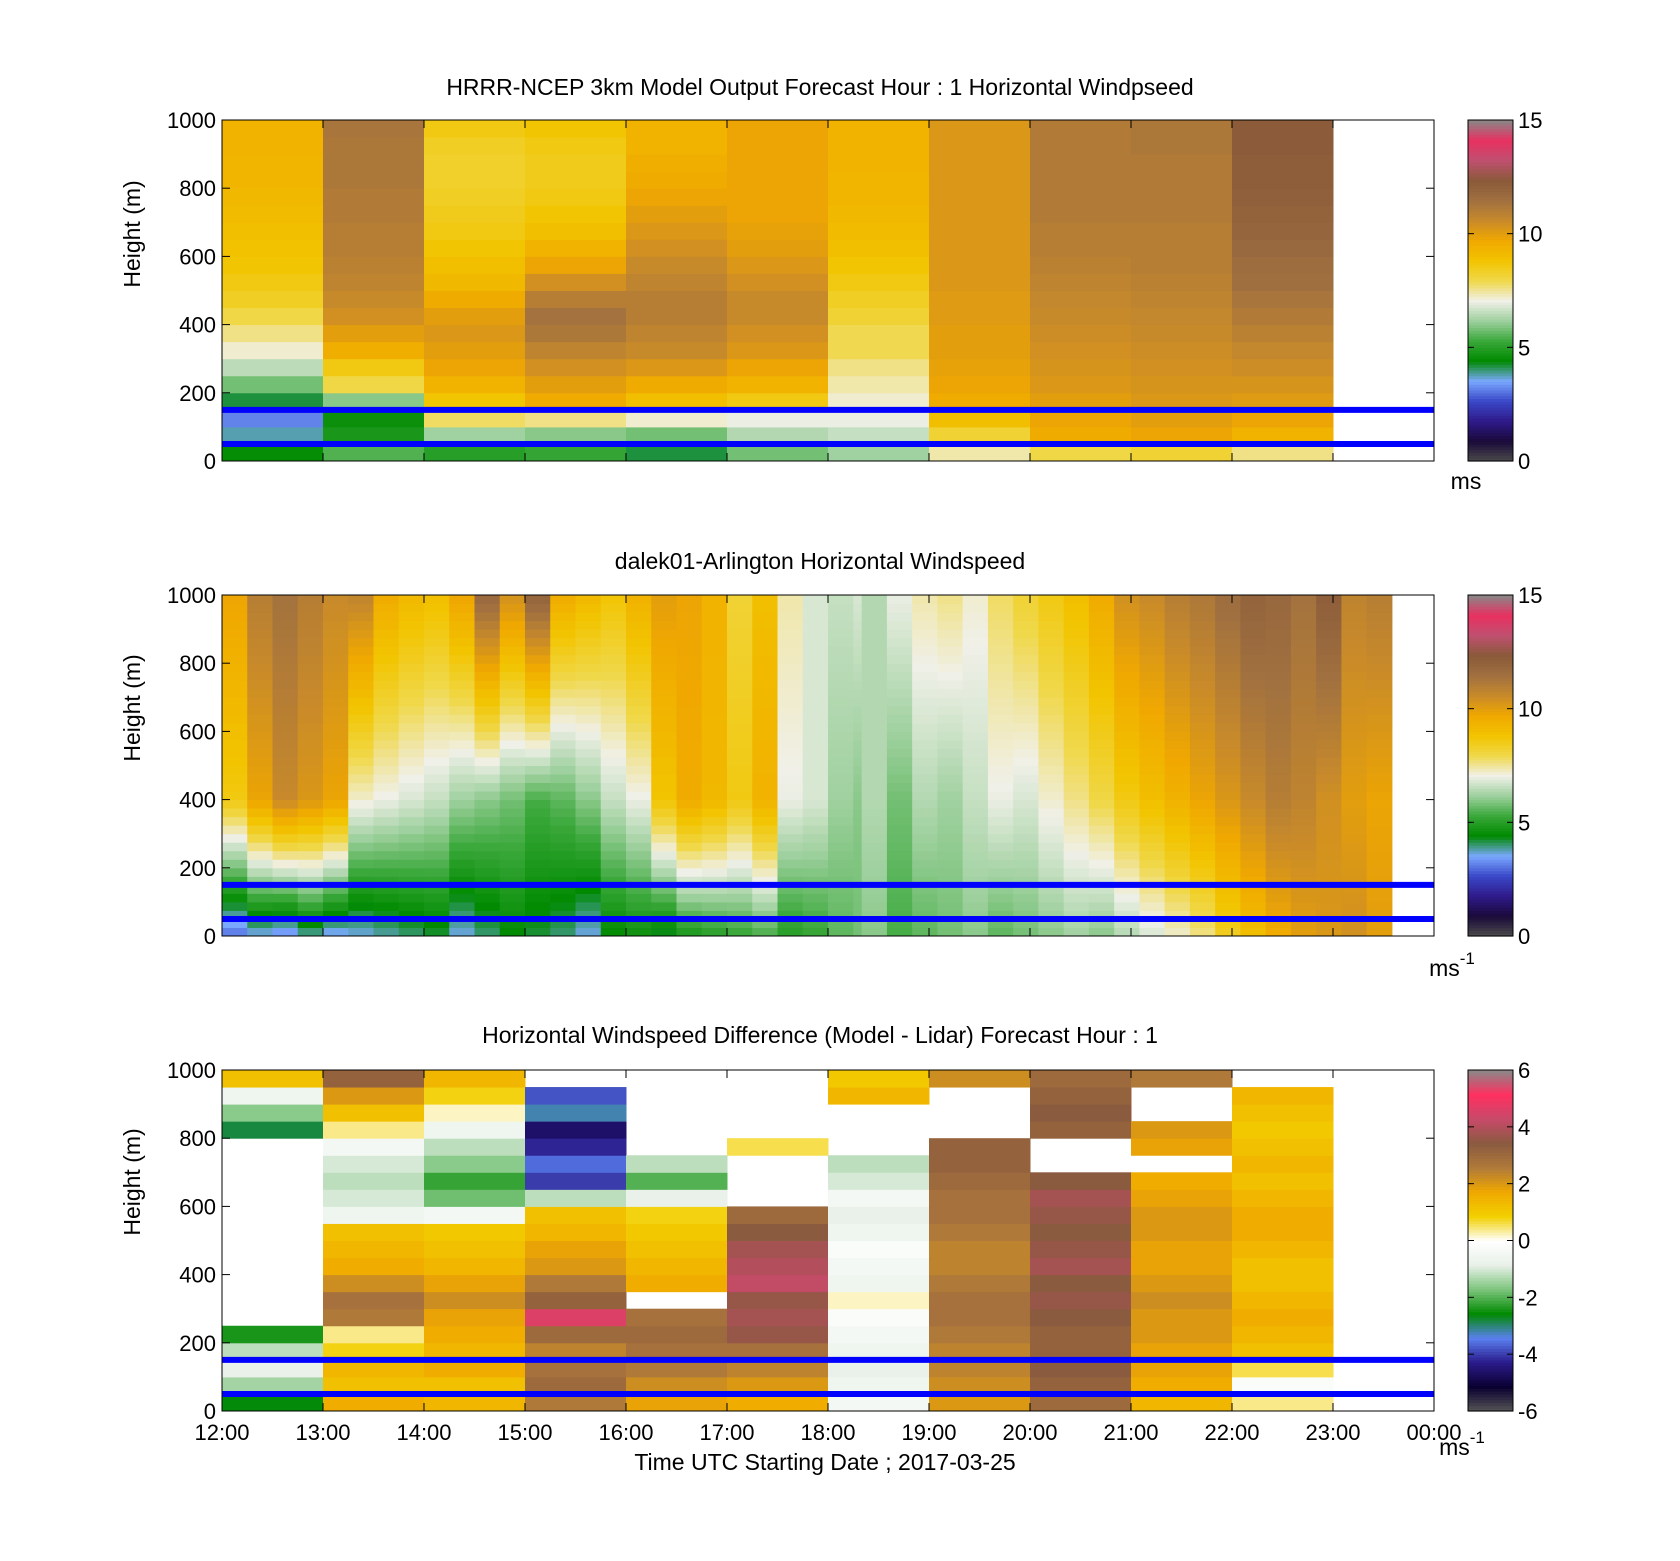 Image resolution: width=1680 pixels, height=1561 pixels. Describe the element at coordinates (1528, 1411) in the screenshot. I see `colorbar-tick-label: -6` at that location.